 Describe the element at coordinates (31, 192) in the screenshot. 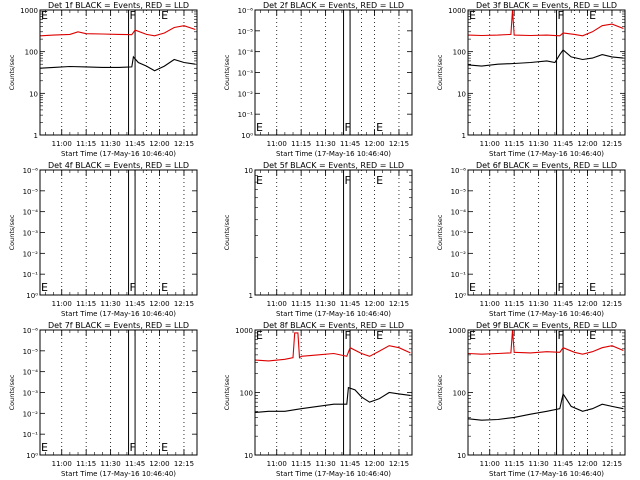

I see `y-tick-label: 10⁻⁵` at that location.